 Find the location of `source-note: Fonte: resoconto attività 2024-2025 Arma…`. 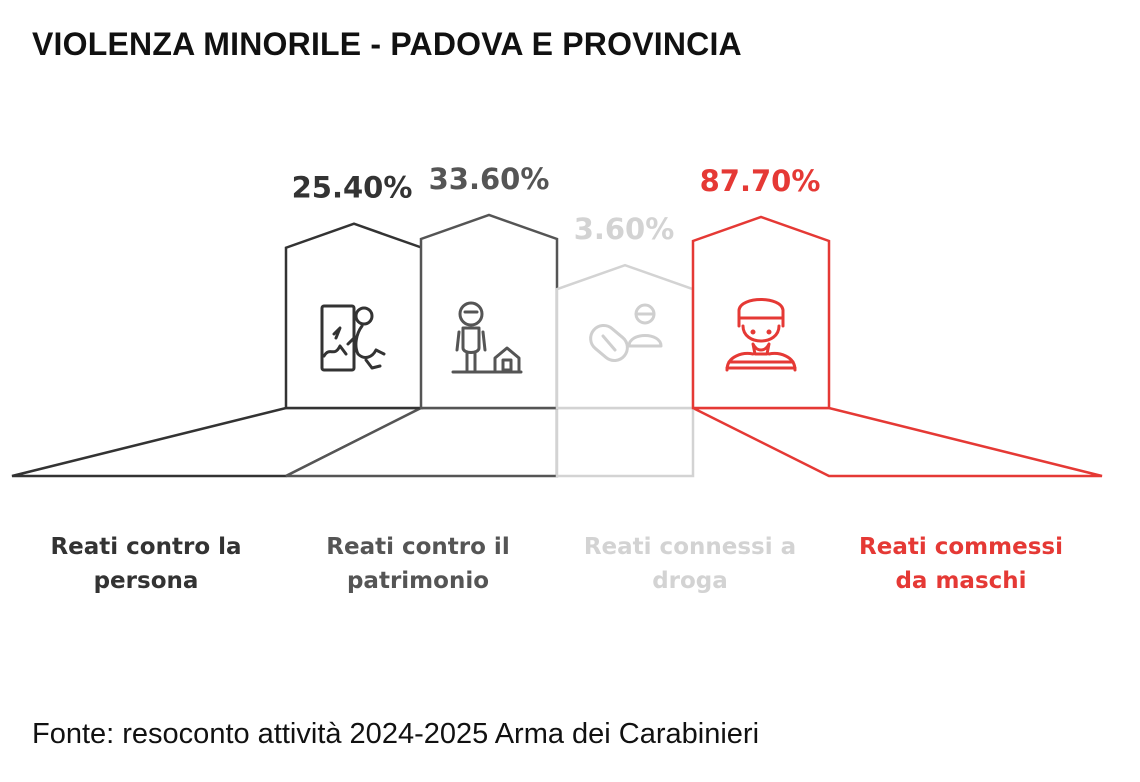

source-note: Fonte: resoconto attività 2024-2025 Arma… is located at coordinates (396, 734).